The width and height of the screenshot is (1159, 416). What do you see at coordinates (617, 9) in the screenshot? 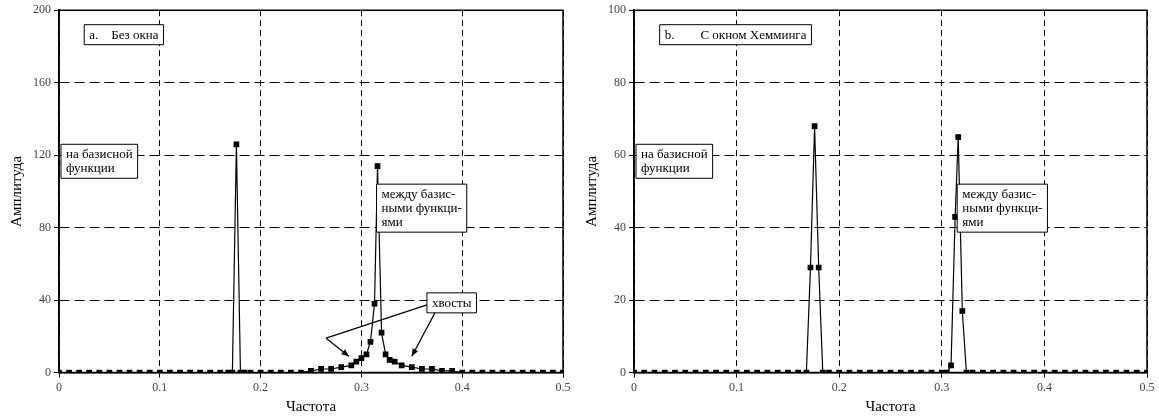
I see `y-tick-label: 100` at bounding box center [617, 9].